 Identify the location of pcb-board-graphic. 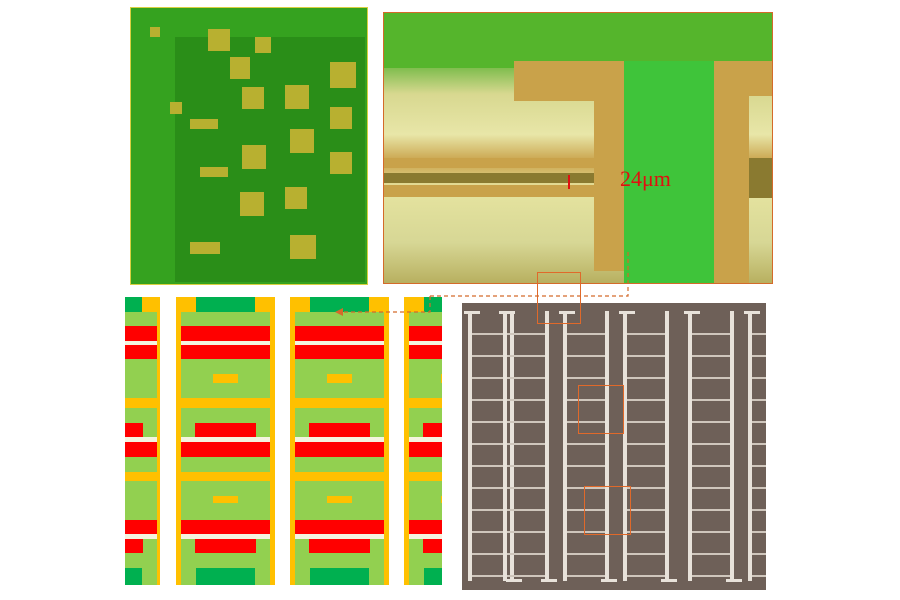
(249, 146).